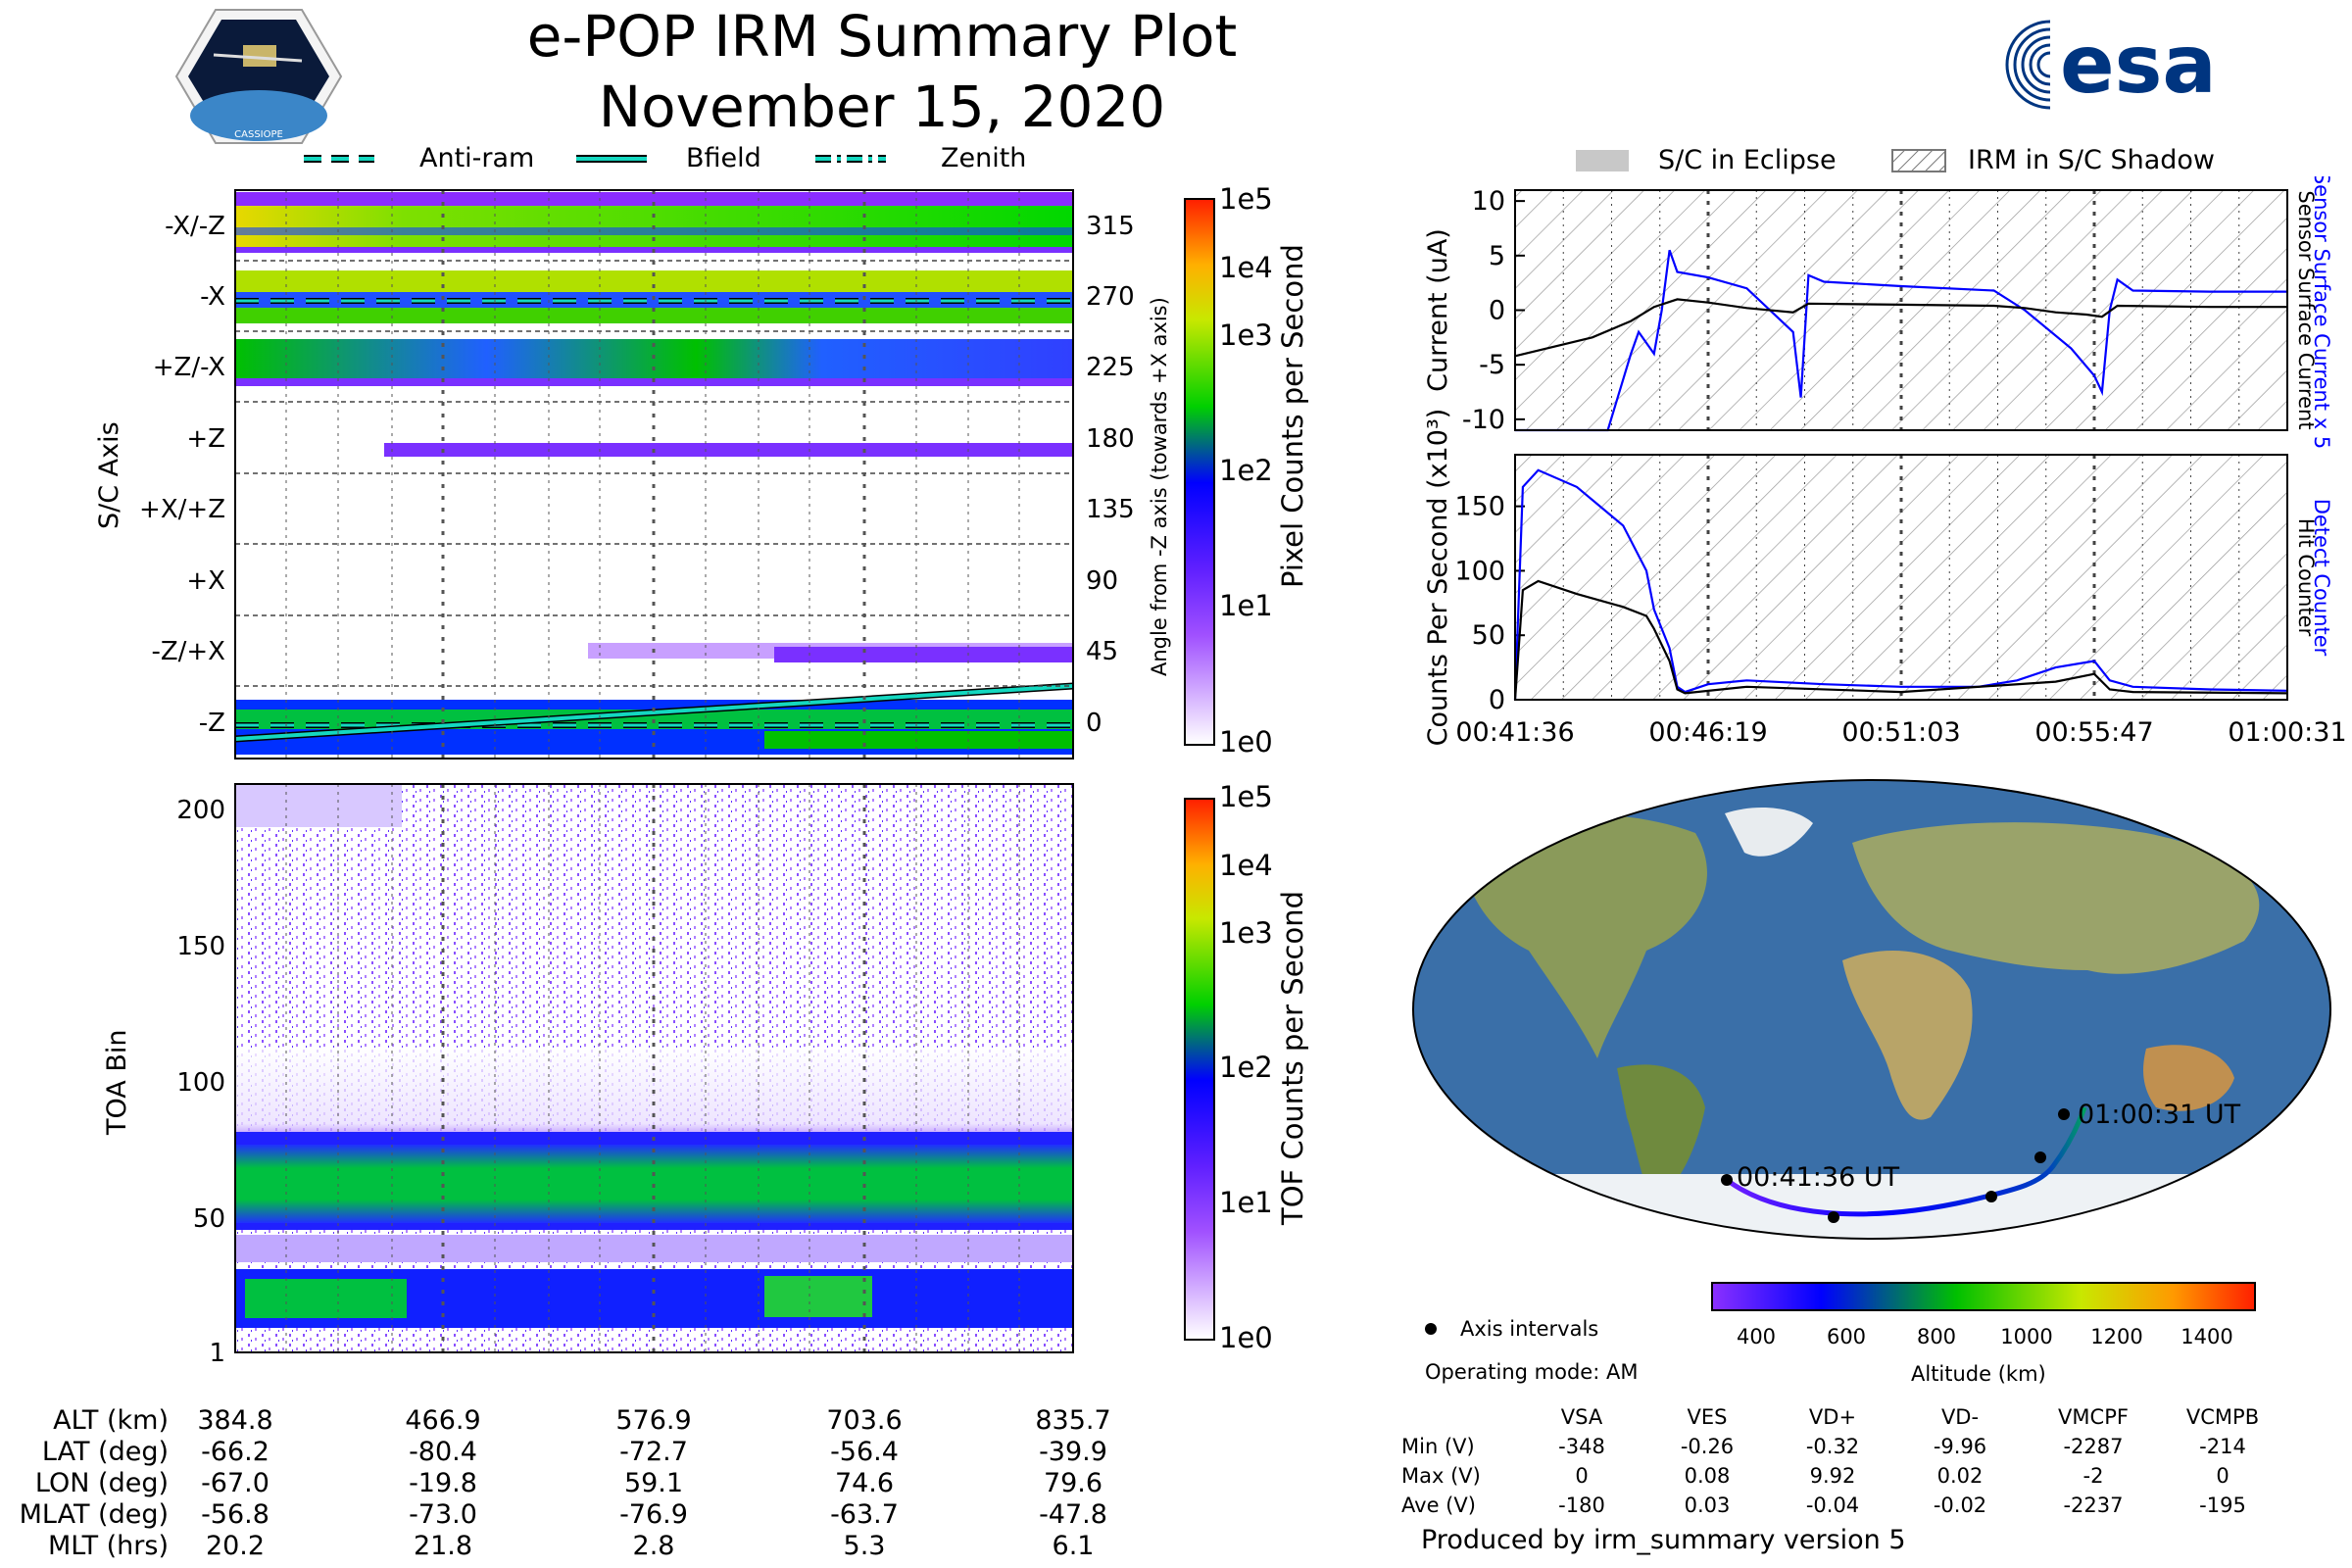 The height and width of the screenshot is (1568, 2352). What do you see at coordinates (1832, 1446) in the screenshot?
I see `voltage-value: -0.32` at bounding box center [1832, 1446].